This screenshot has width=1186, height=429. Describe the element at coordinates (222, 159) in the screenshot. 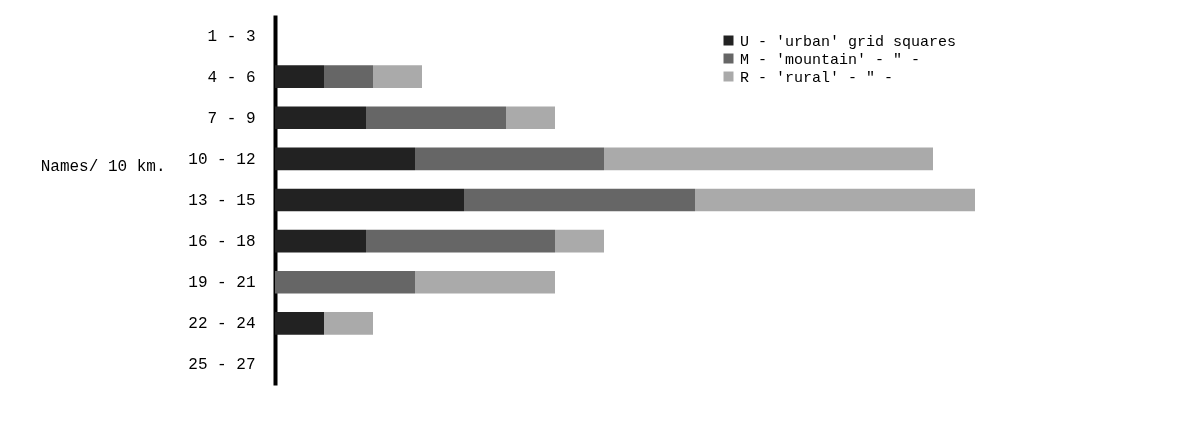

I see `y-tick-label: 10 - 12` at that location.